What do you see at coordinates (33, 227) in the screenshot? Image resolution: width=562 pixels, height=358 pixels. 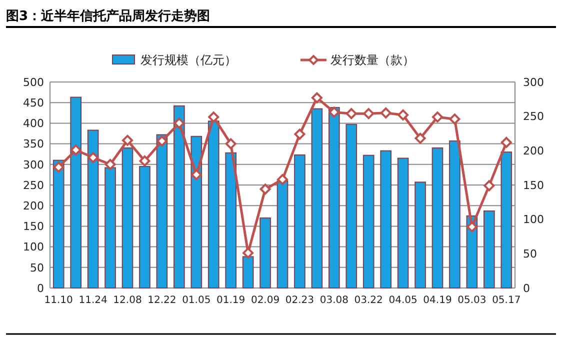 I see `y-tick-label: 150` at bounding box center [33, 227].